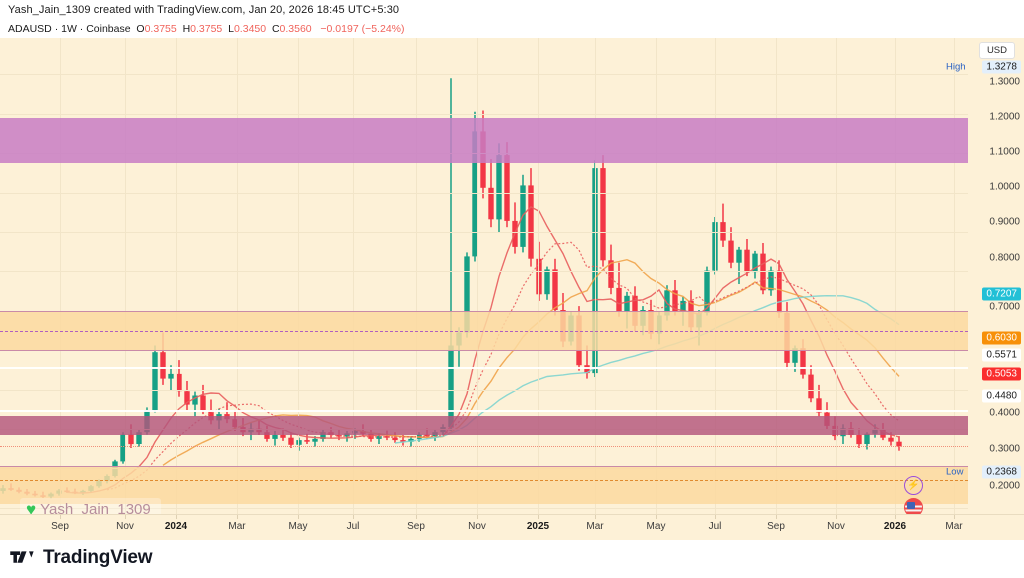  I want to click on price-tick-label: 0.5053, so click(1001, 374).